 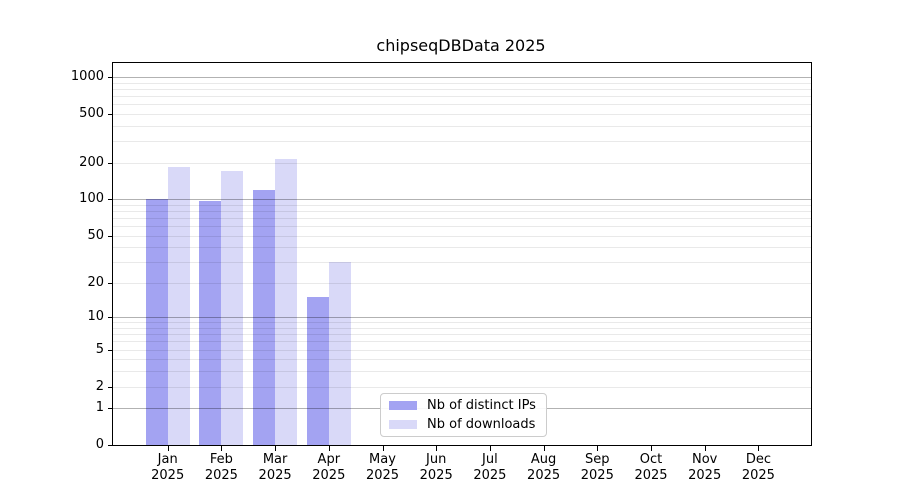 What do you see at coordinates (329, 467) in the screenshot?
I see `x-tick-label-apr: Apr 2025` at bounding box center [329, 467].